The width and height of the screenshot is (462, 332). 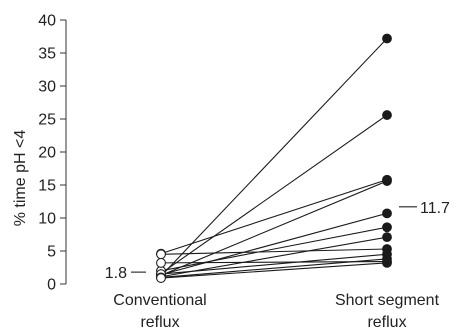 I want to click on x-category-conventional: Conventional reflux, so click(x=159, y=311).